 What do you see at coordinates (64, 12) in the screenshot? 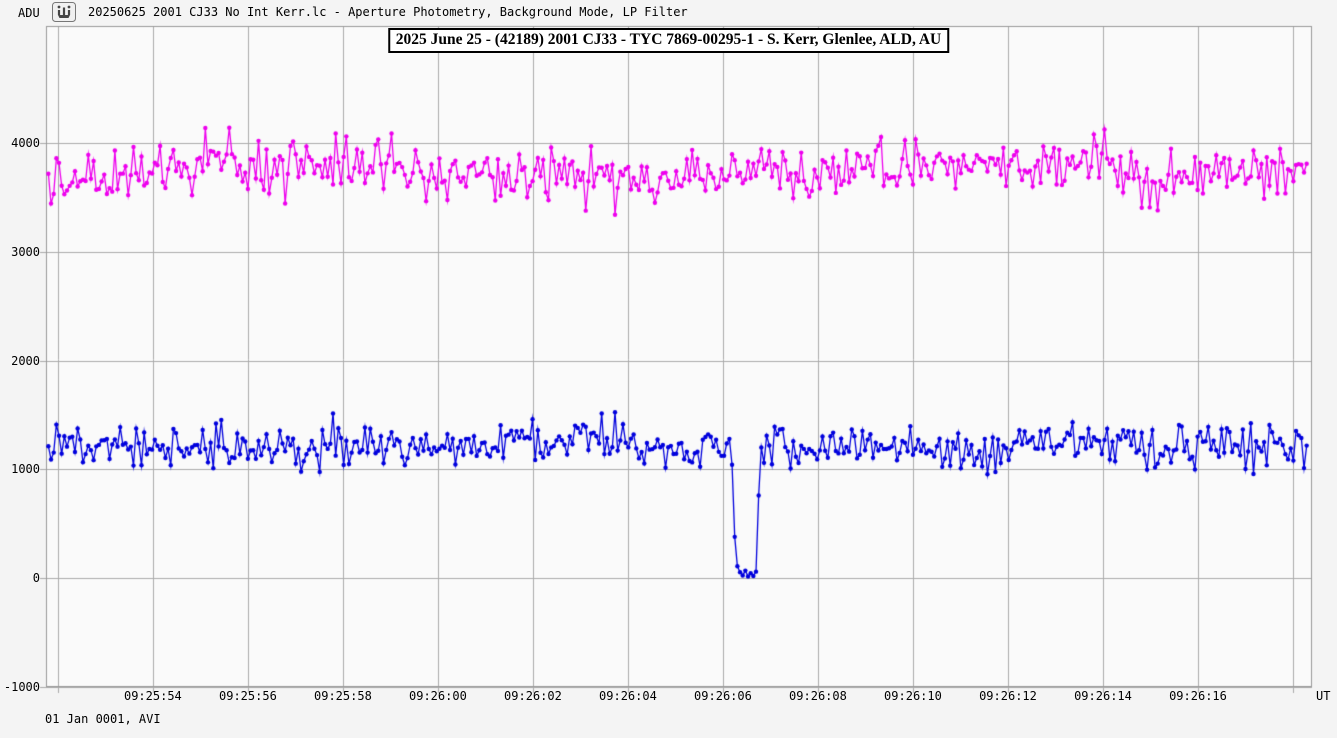
I see `light-curve-app-icon` at bounding box center [64, 12].